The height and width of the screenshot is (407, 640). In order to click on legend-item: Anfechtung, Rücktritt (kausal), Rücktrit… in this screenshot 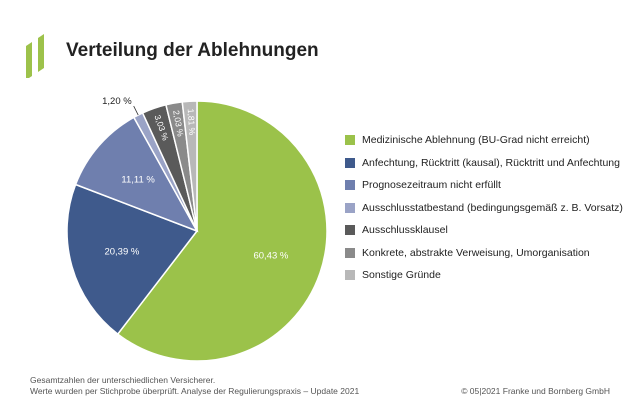, I will do `click(484, 163)`.